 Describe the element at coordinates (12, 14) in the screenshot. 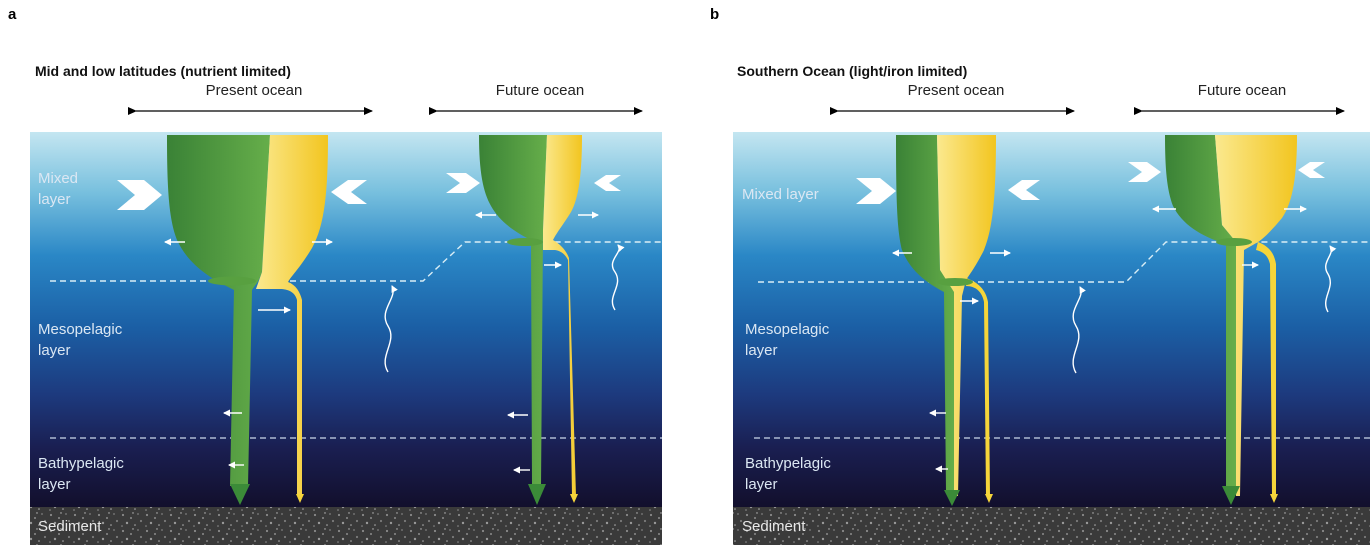

I see `panel-a-letter: a` at that location.